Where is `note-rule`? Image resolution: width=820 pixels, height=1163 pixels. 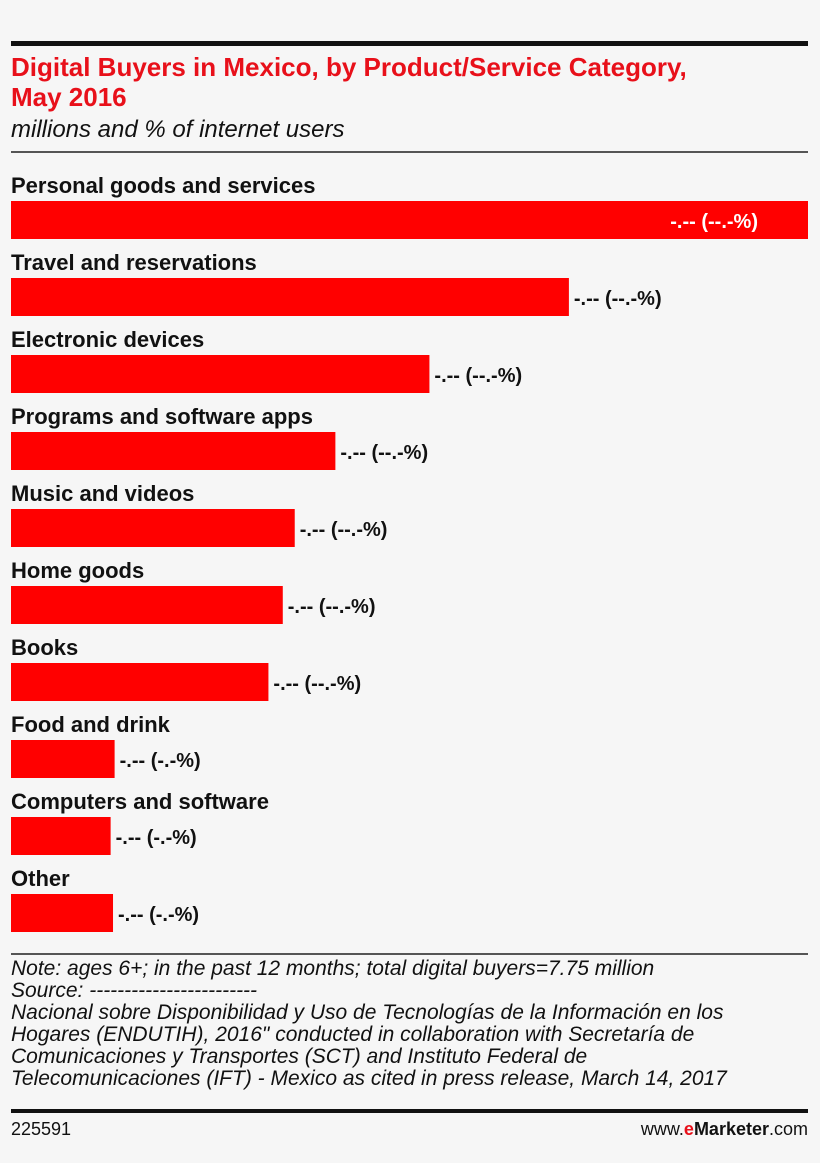 note-rule is located at coordinates (409, 954).